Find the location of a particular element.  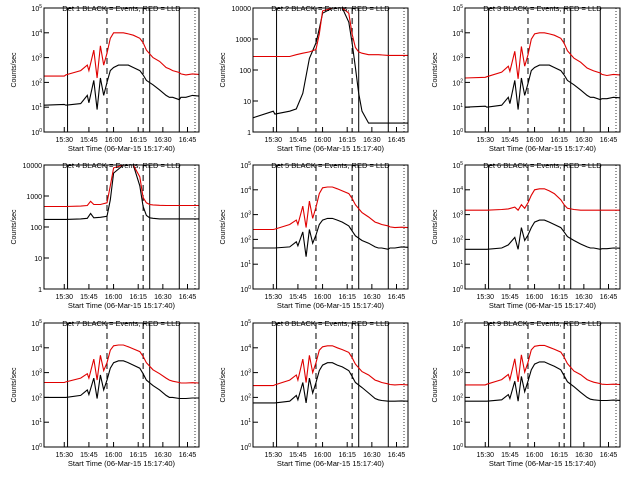

panel-title: Det 7 BLACK = Events, RED = LLD is located at coordinates (121, 323).